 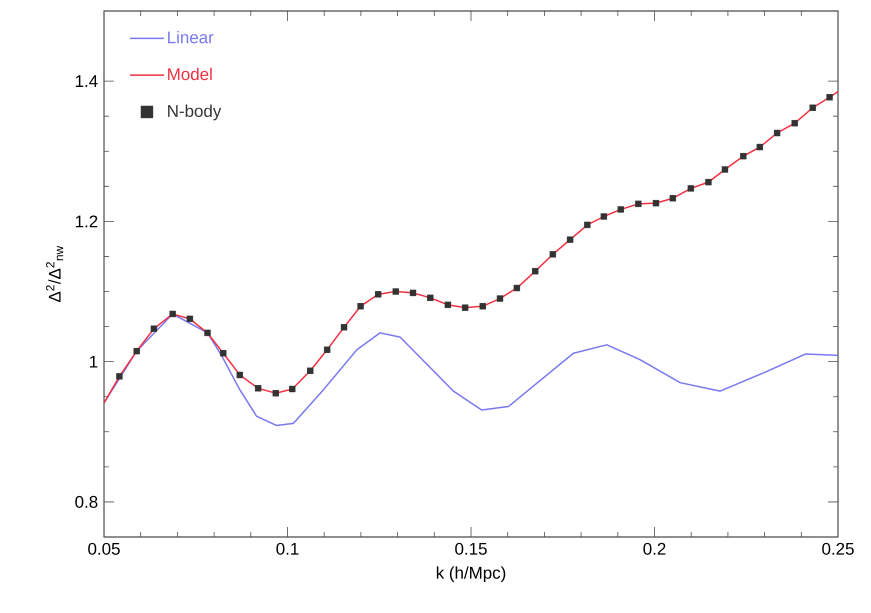 What do you see at coordinates (55, 274) in the screenshot?
I see `y-axis-title: Δ$^{2}$/Δ$^{2}$nw` at bounding box center [55, 274].